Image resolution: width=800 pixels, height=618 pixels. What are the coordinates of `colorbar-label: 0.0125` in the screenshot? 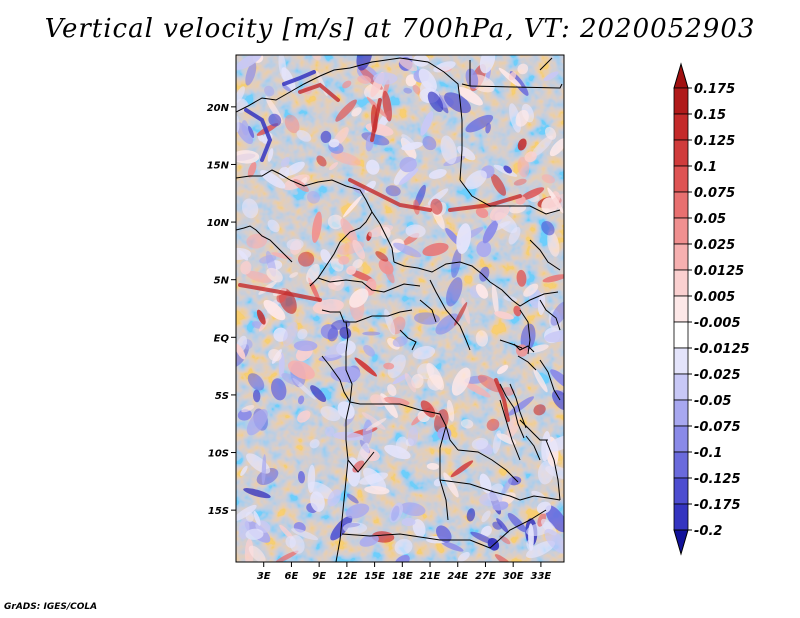 It's located at (719, 271).